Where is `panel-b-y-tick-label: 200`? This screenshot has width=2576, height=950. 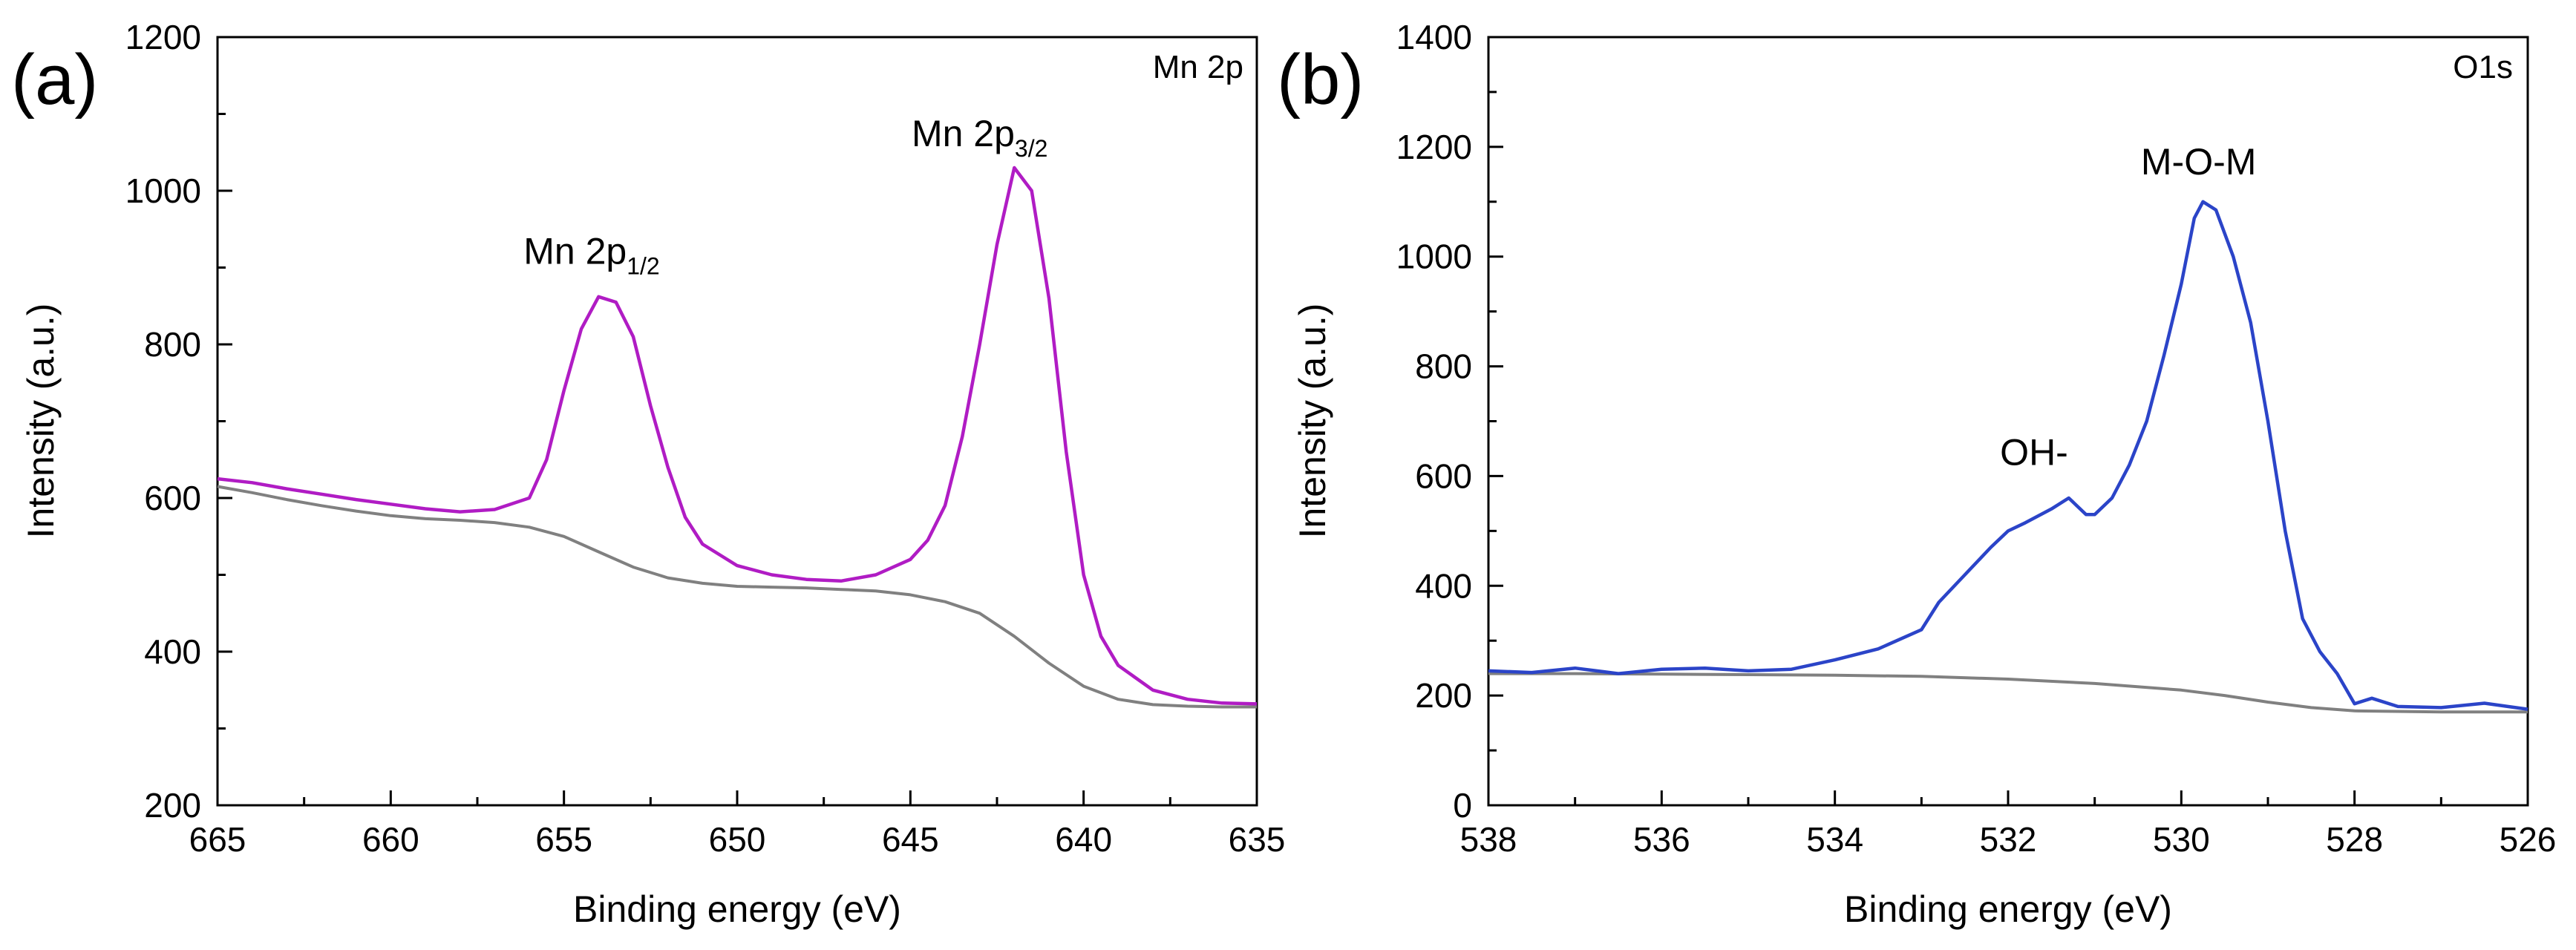 panel-b-y-tick-label: 200 is located at coordinates (1443, 695).